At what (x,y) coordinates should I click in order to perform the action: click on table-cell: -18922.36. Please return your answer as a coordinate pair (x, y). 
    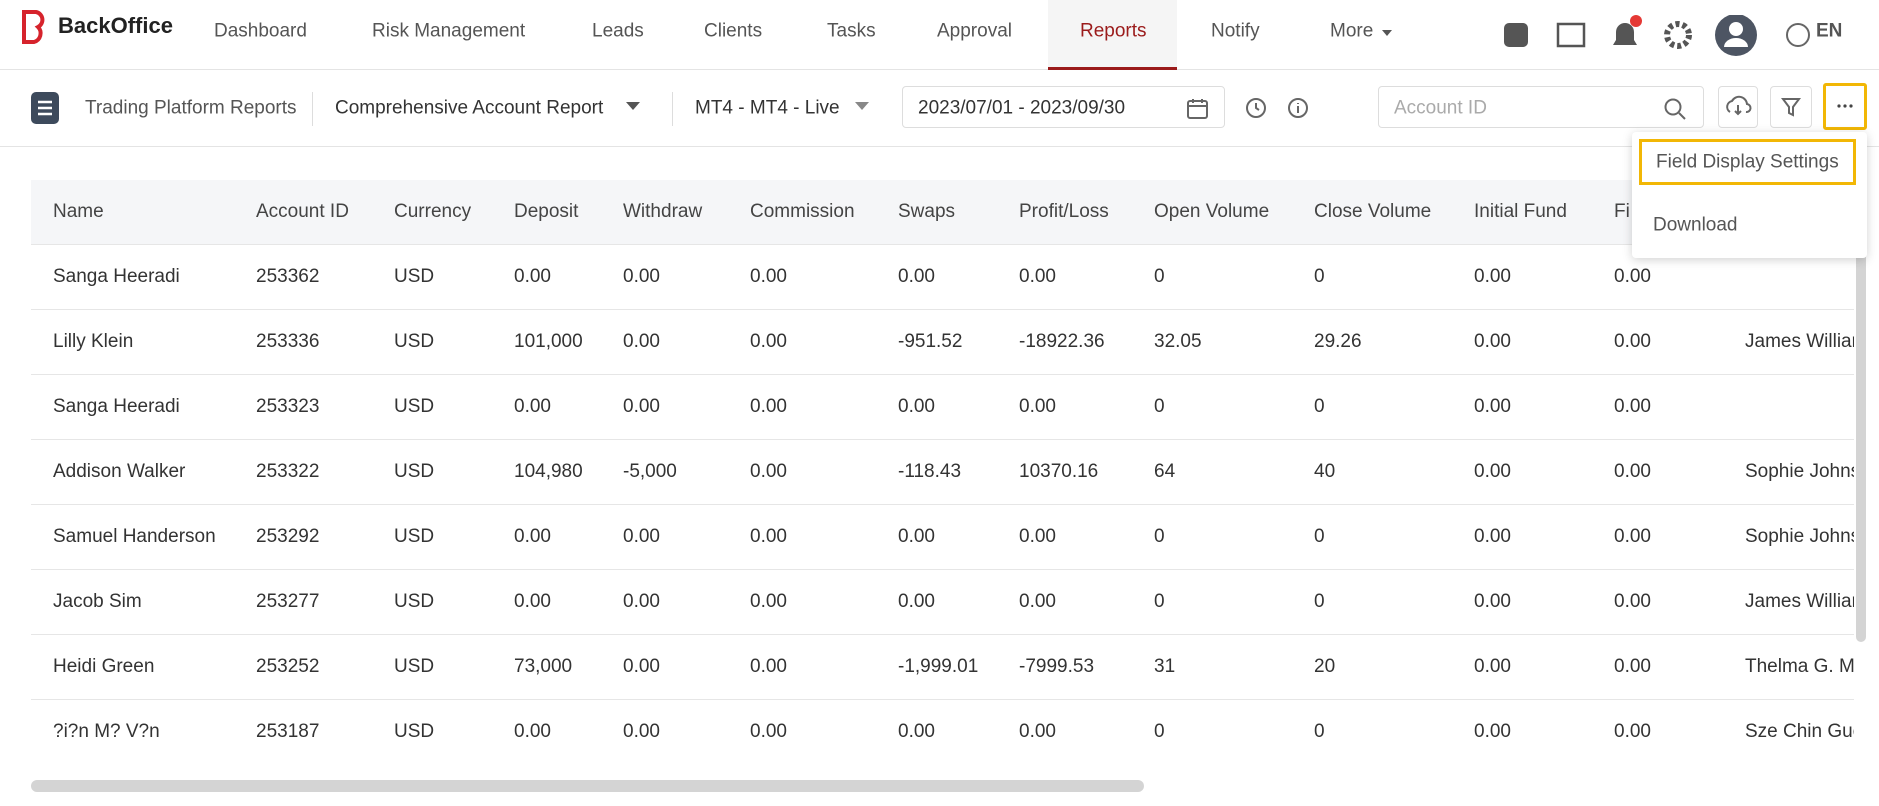
    Looking at the image, I should click on (1062, 341).